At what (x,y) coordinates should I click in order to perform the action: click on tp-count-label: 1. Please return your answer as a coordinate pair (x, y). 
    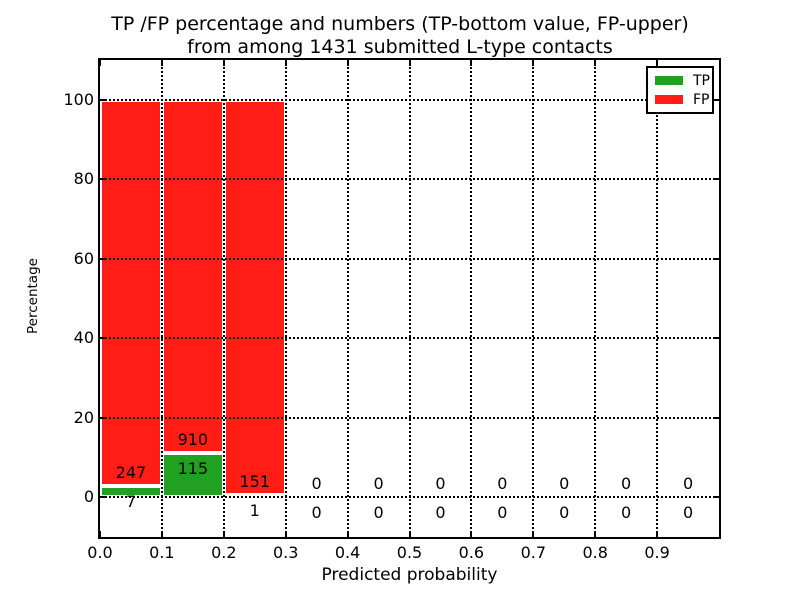
    Looking at the image, I should click on (254, 510).